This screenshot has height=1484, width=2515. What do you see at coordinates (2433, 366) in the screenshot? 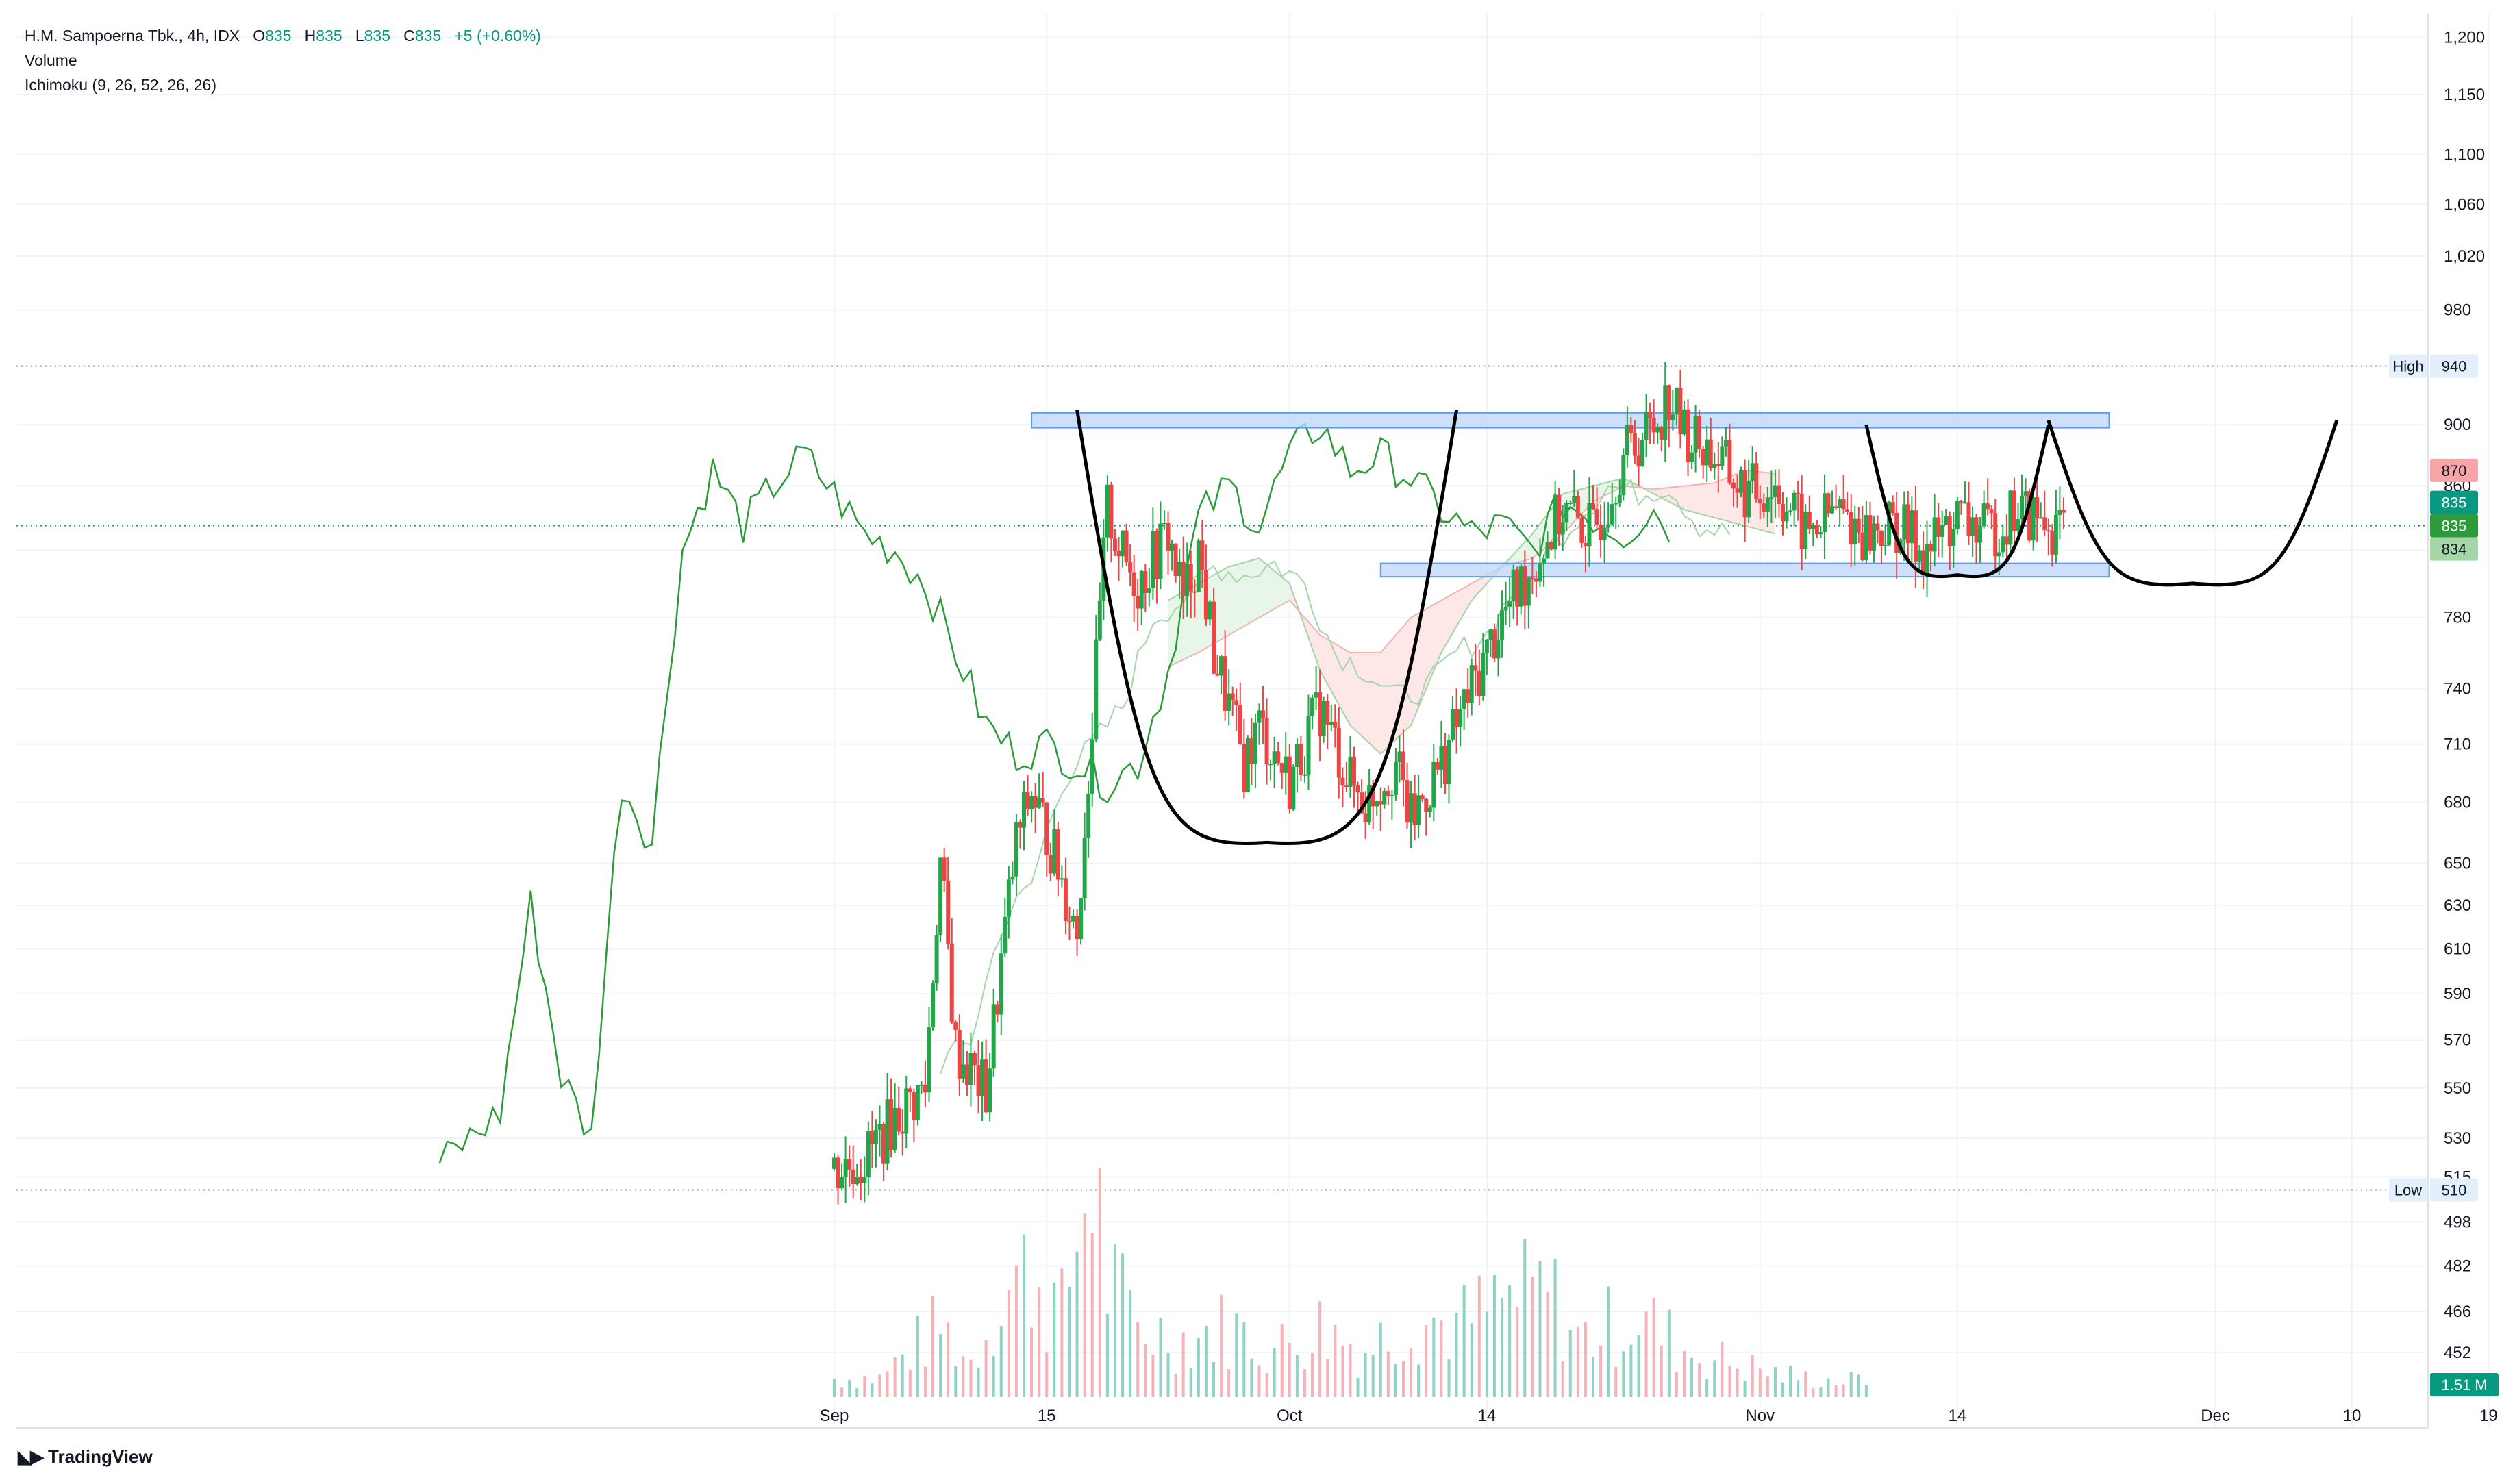
I see `price-badge: High 940` at bounding box center [2433, 366].